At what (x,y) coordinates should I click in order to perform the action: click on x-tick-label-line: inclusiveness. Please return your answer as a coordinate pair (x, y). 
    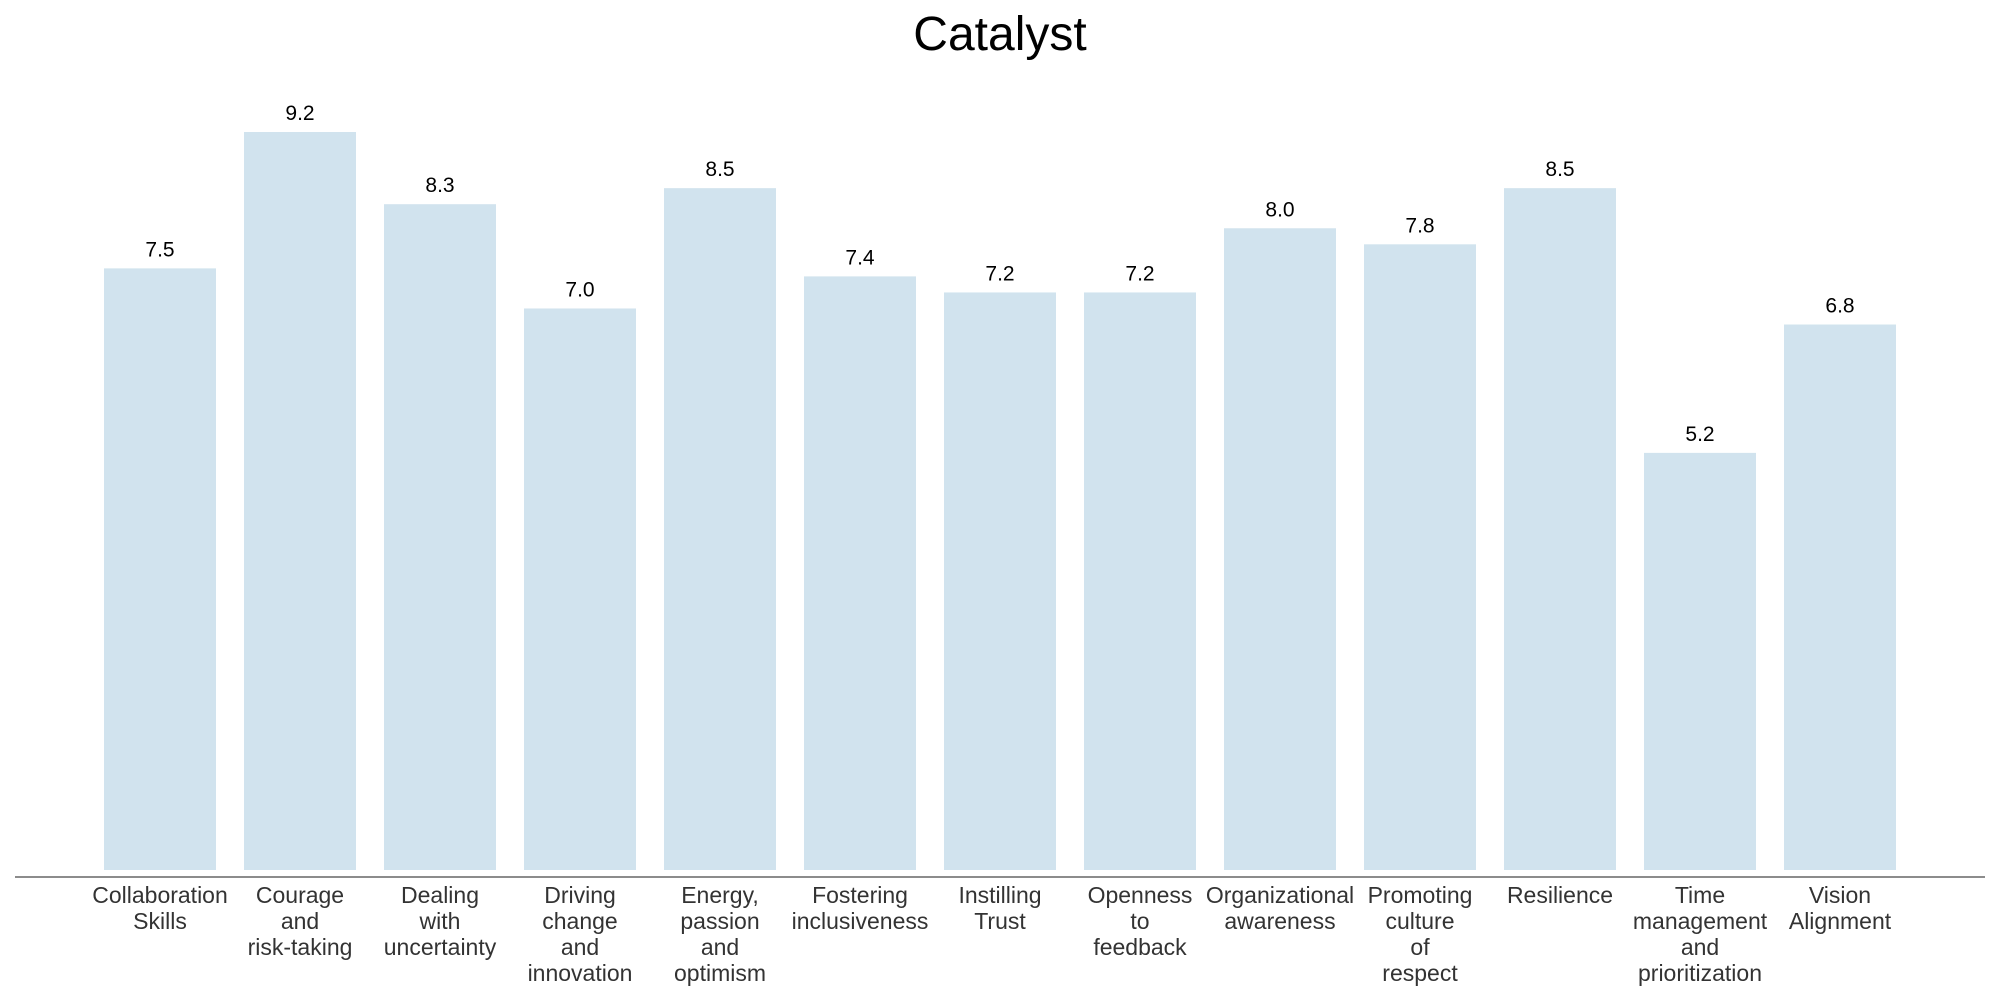
    Looking at the image, I should click on (860, 921).